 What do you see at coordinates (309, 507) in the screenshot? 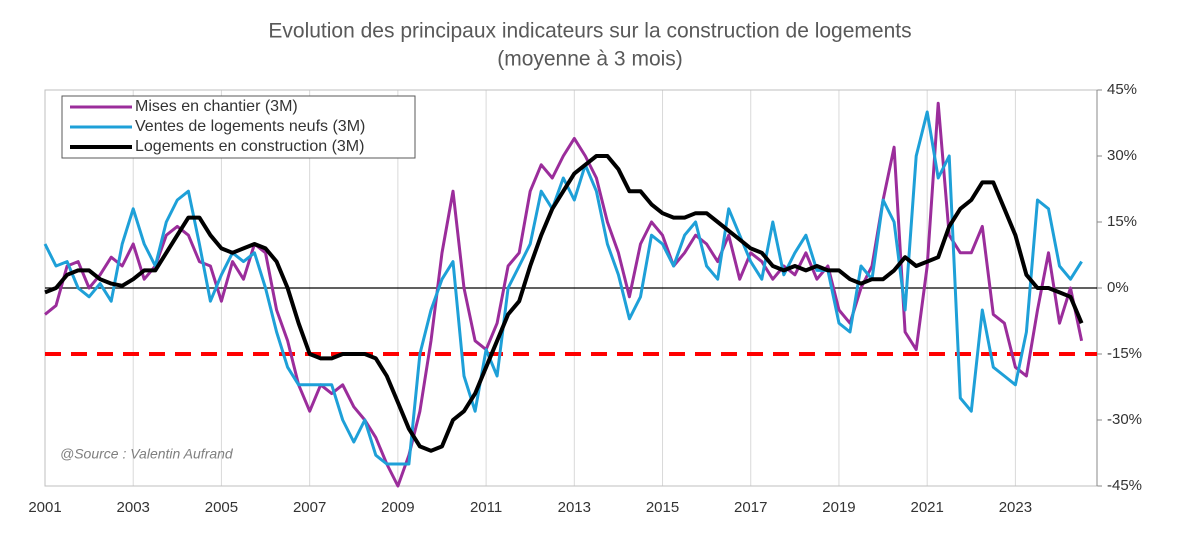
I see `x-tick-label: 2007` at bounding box center [309, 507].